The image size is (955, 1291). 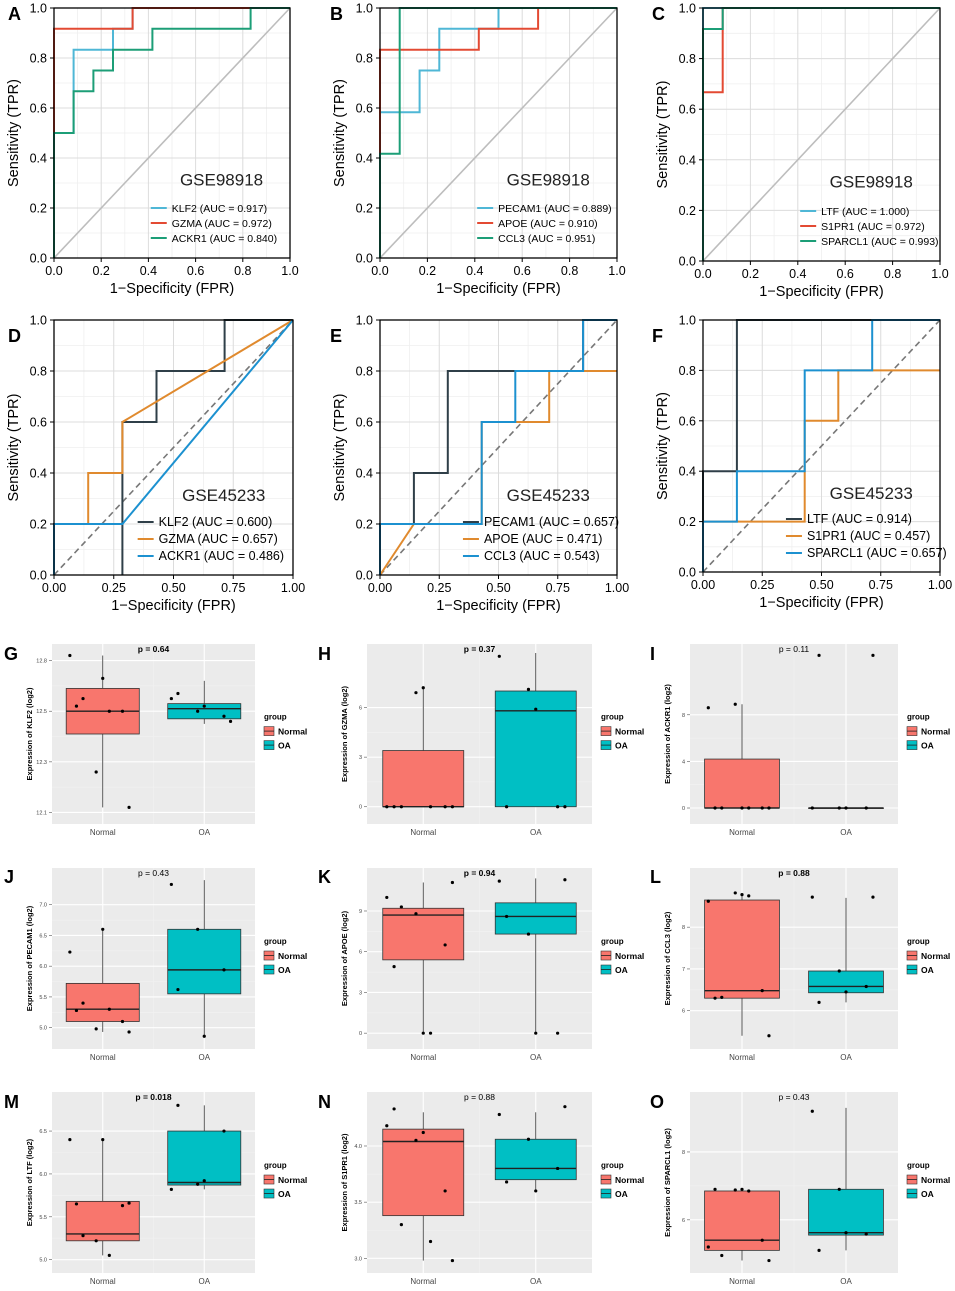 What do you see at coordinates (548, 495) in the screenshot?
I see `dataset-title: GSE45233` at bounding box center [548, 495].